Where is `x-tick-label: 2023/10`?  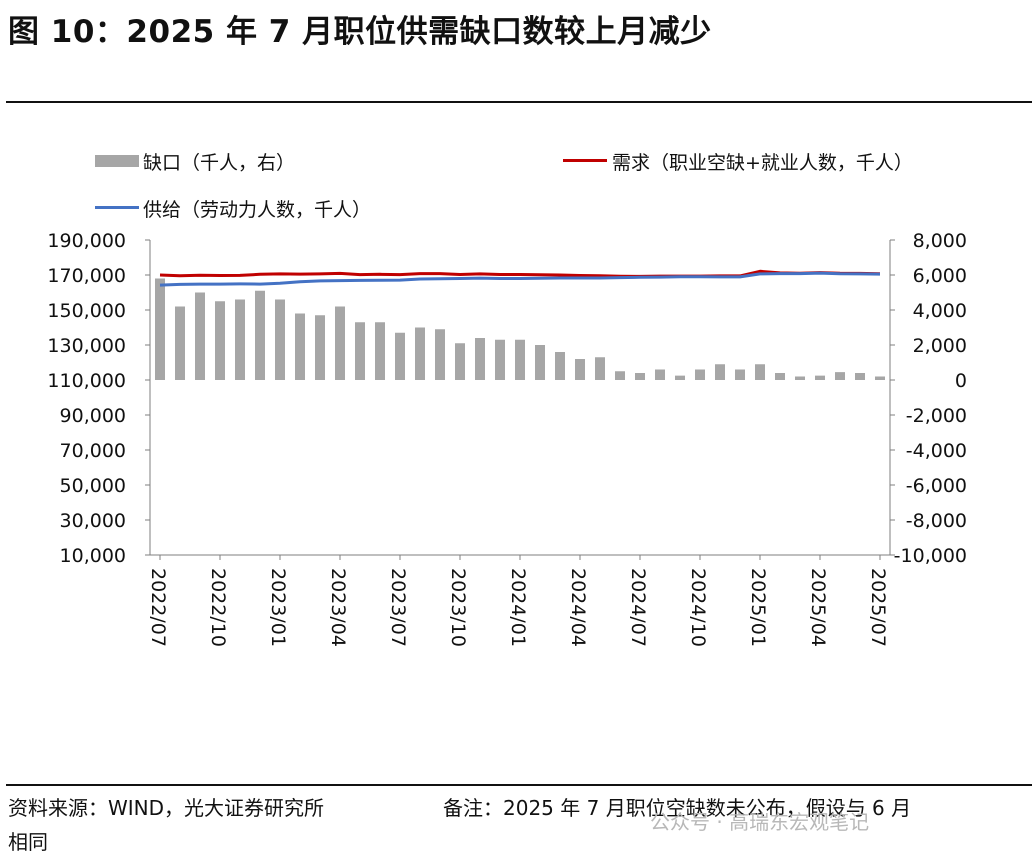
x-tick-label: 2023/10 is located at coordinates (458, 607).